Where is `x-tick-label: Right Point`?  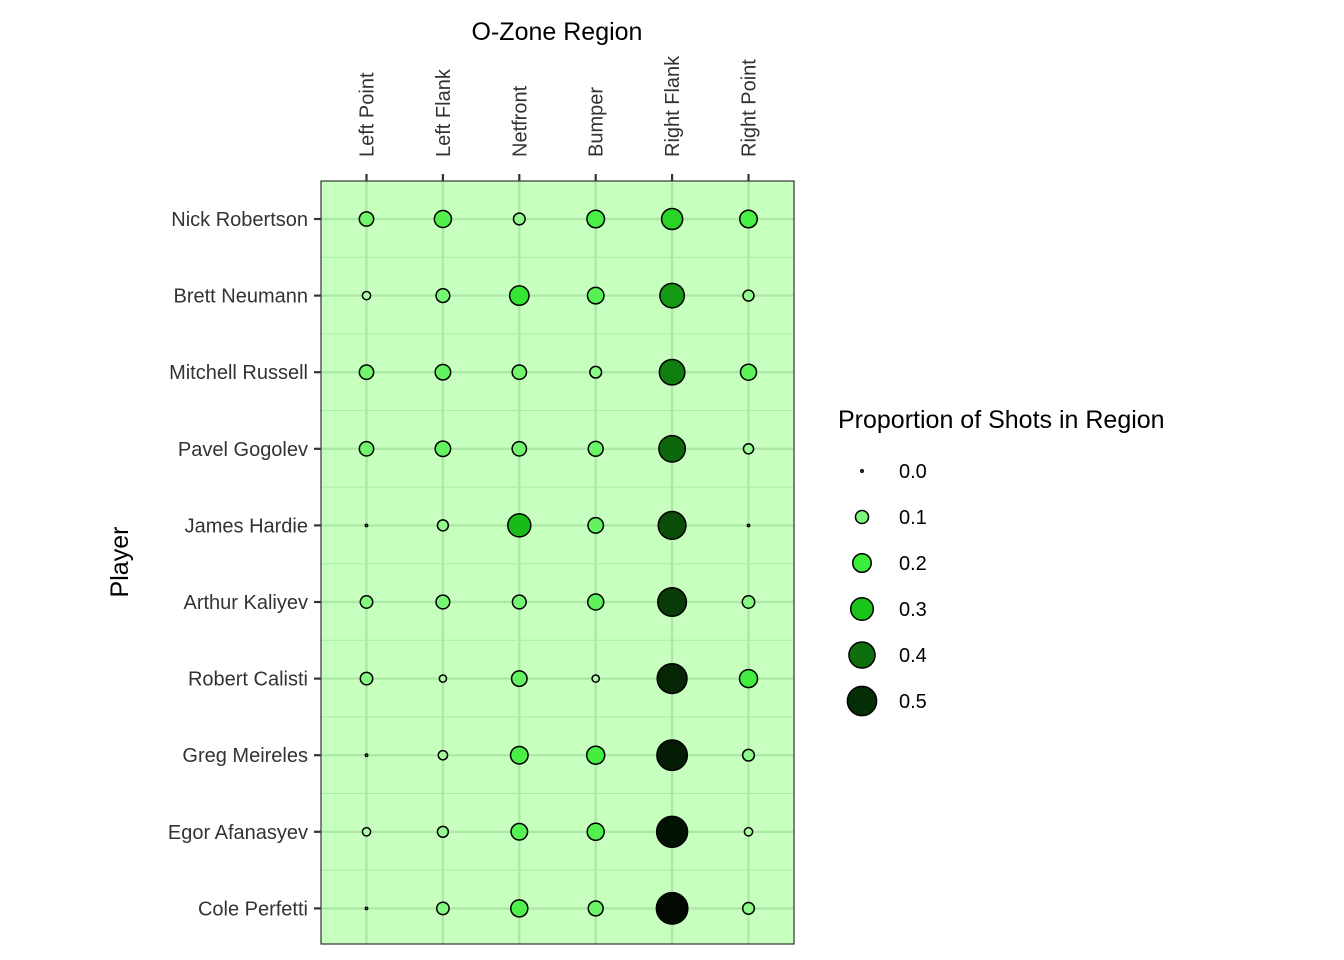 x-tick-label: Right Point is located at coordinates (750, 108).